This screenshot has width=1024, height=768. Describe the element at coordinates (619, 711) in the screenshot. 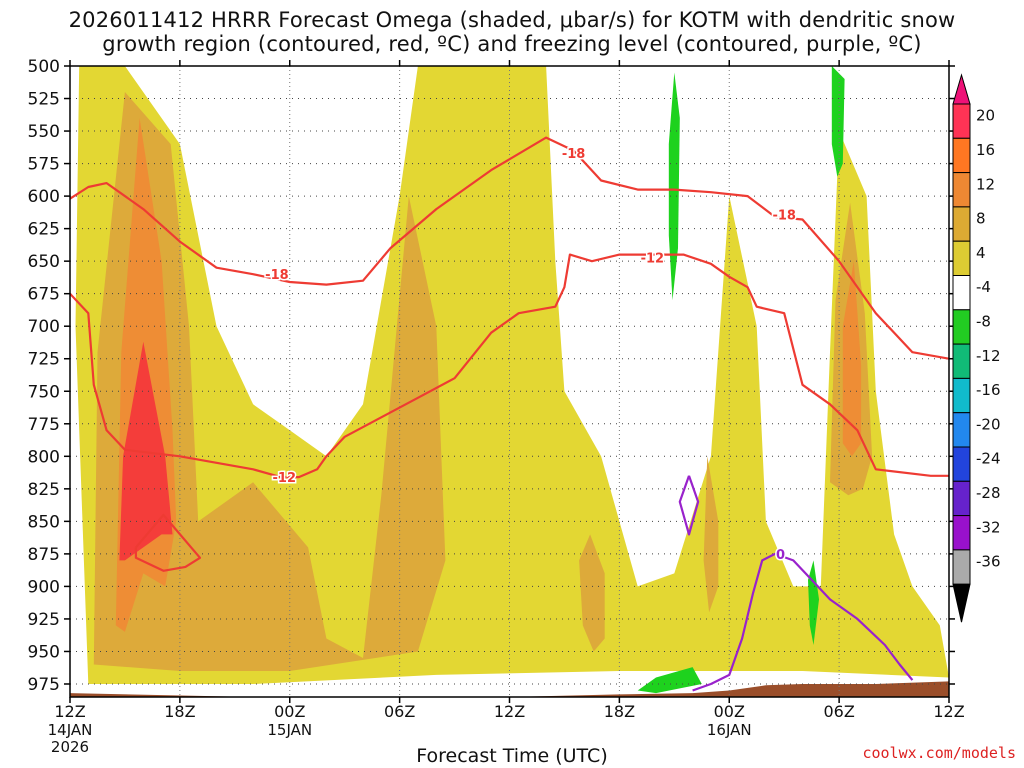

I see `x-tick-label-5: 18Z` at that location.